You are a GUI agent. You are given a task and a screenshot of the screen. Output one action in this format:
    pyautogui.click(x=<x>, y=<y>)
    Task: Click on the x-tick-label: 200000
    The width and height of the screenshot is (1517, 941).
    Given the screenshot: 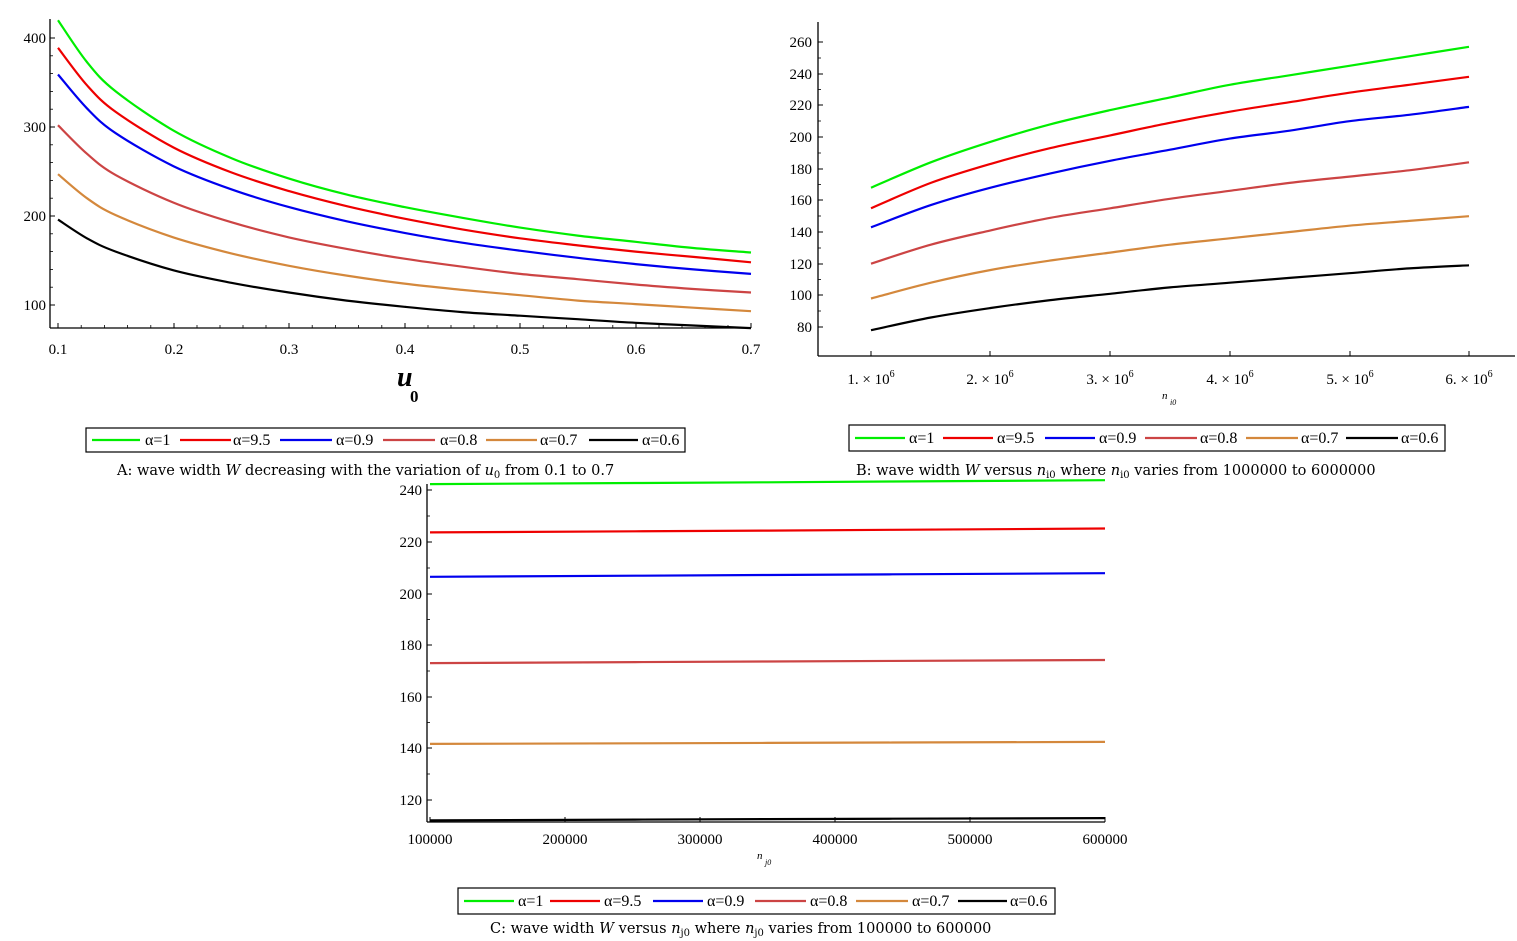 What is the action you would take?
    pyautogui.click(x=565, y=840)
    